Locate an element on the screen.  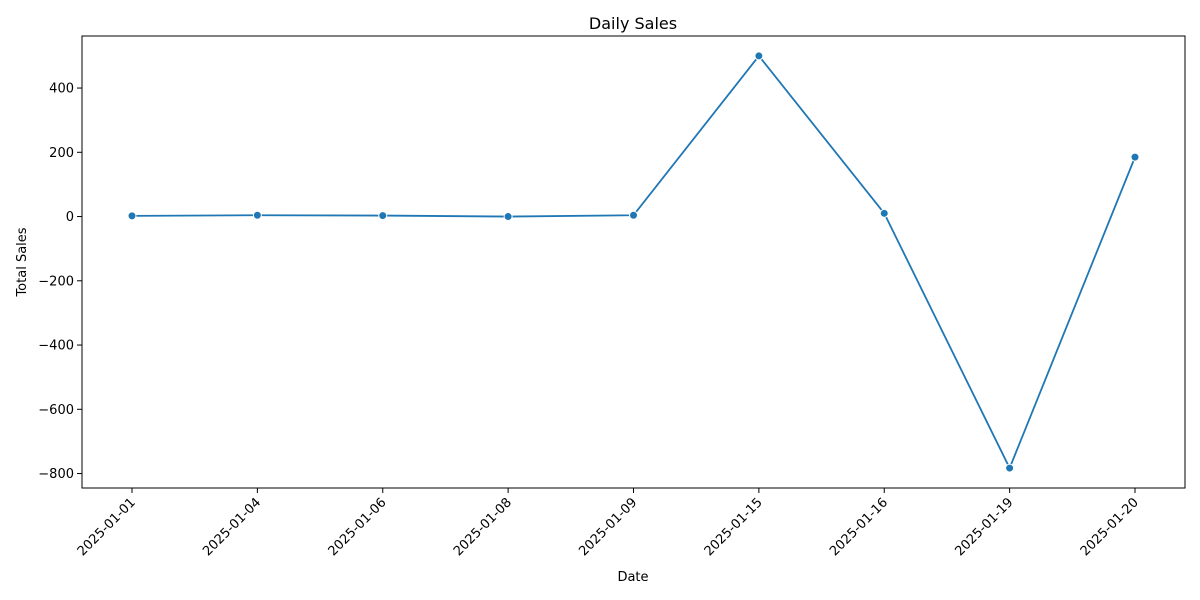
x-tick-label: 2025-01-01 is located at coordinates (107, 527).